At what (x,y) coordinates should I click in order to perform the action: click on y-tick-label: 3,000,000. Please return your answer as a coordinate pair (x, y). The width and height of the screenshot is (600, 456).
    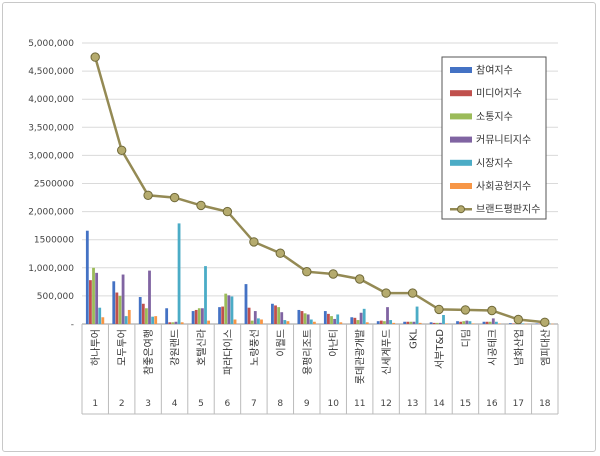
    Looking at the image, I should click on (51, 156).